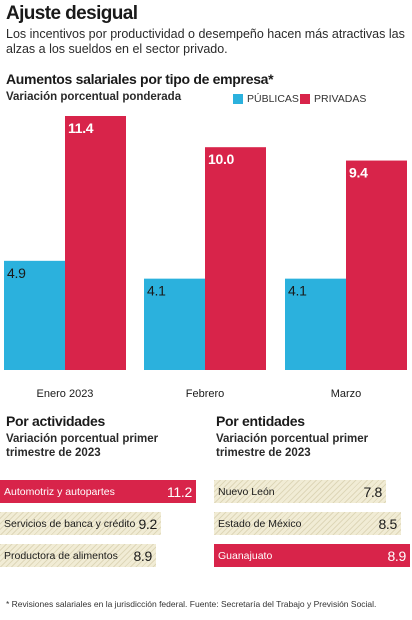 Image resolution: width=412 pixels, height=620 pixels. I want to click on main-chart-subtitle: Variación porcentual ponderada, so click(94, 97).